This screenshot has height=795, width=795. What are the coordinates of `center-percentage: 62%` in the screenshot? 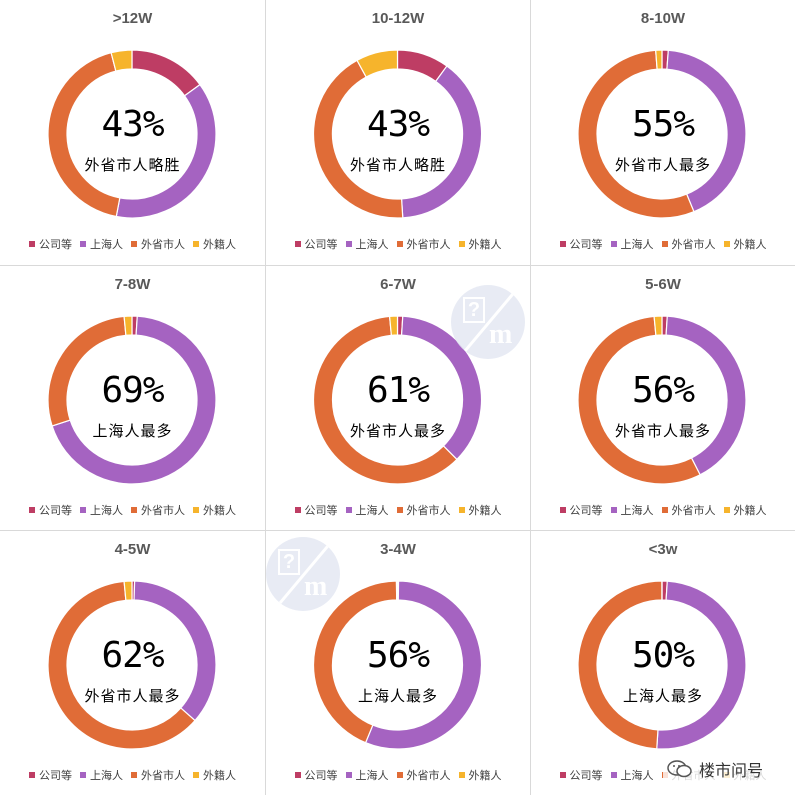 It's located at (132, 655).